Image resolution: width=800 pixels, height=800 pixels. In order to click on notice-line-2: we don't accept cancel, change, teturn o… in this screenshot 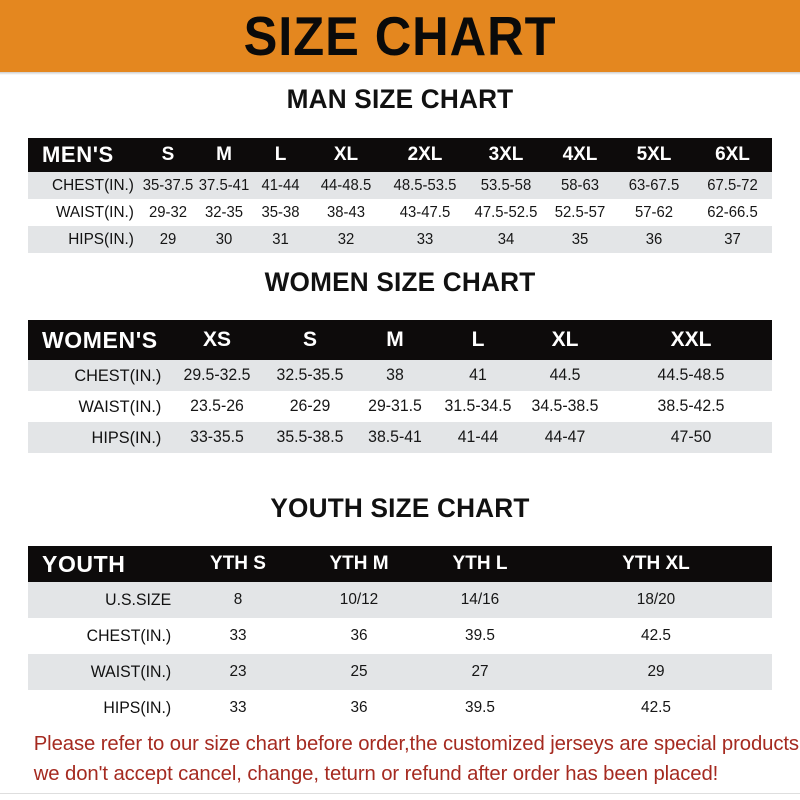, I will do `click(376, 773)`.